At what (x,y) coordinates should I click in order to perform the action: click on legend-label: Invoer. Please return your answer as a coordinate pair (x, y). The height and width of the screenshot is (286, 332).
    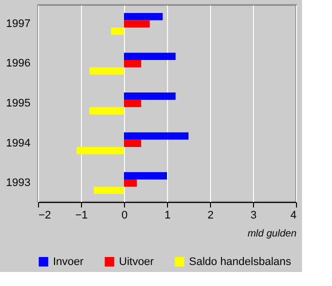
    Looking at the image, I should click on (68, 262).